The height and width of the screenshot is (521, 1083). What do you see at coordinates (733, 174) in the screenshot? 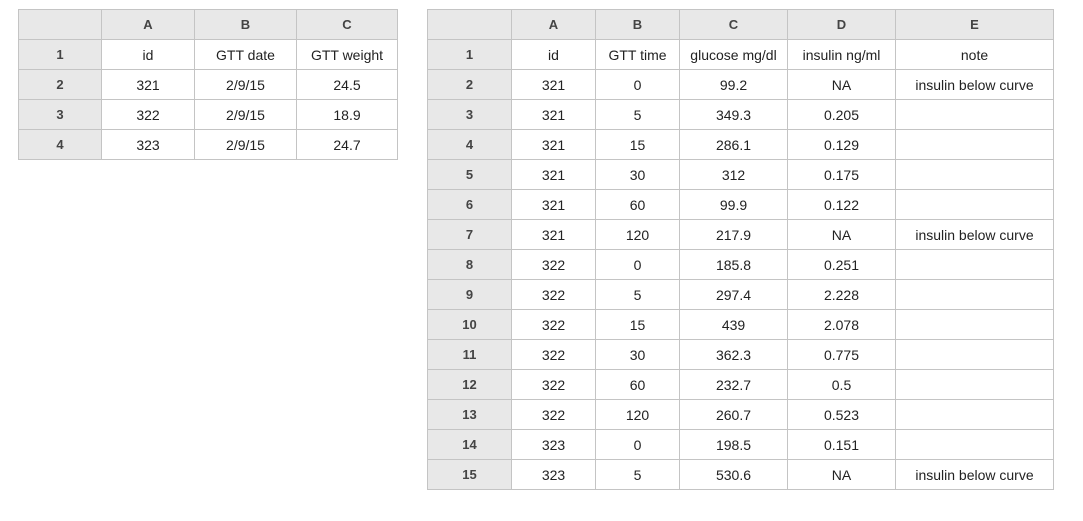
I see `cell: 312` at bounding box center [733, 174].